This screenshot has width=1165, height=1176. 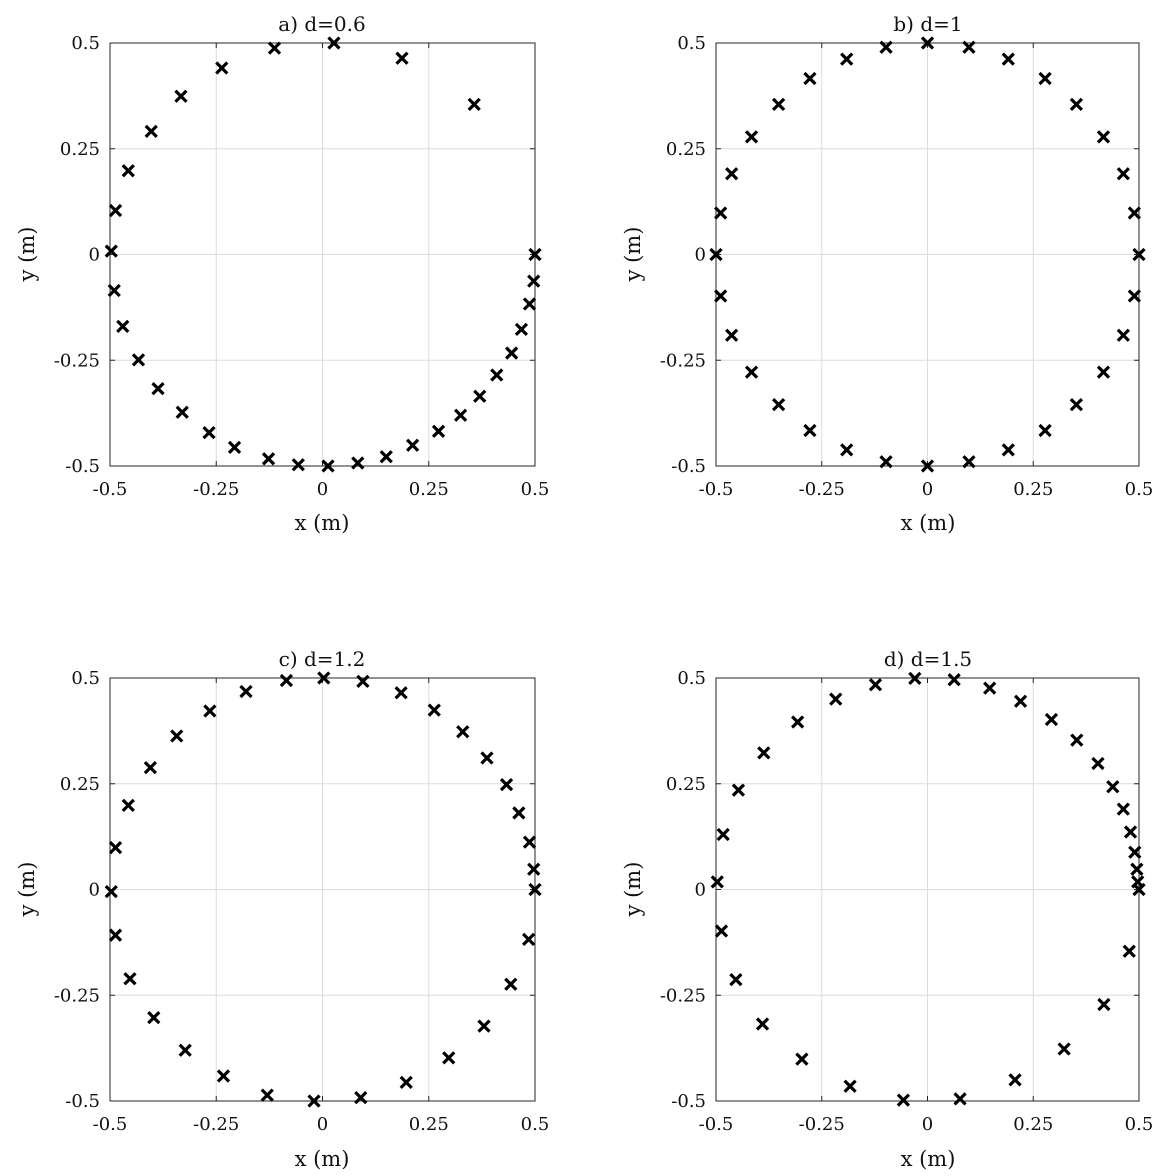 What do you see at coordinates (322, 889) in the screenshot?
I see `grid` at bounding box center [322, 889].